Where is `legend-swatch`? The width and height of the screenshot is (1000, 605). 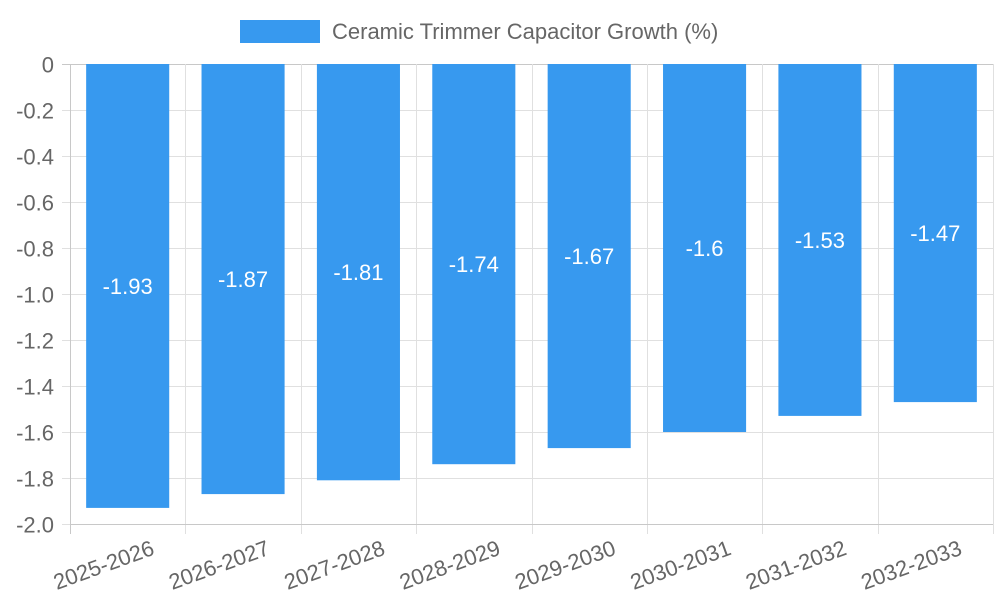 legend-swatch is located at coordinates (280, 31).